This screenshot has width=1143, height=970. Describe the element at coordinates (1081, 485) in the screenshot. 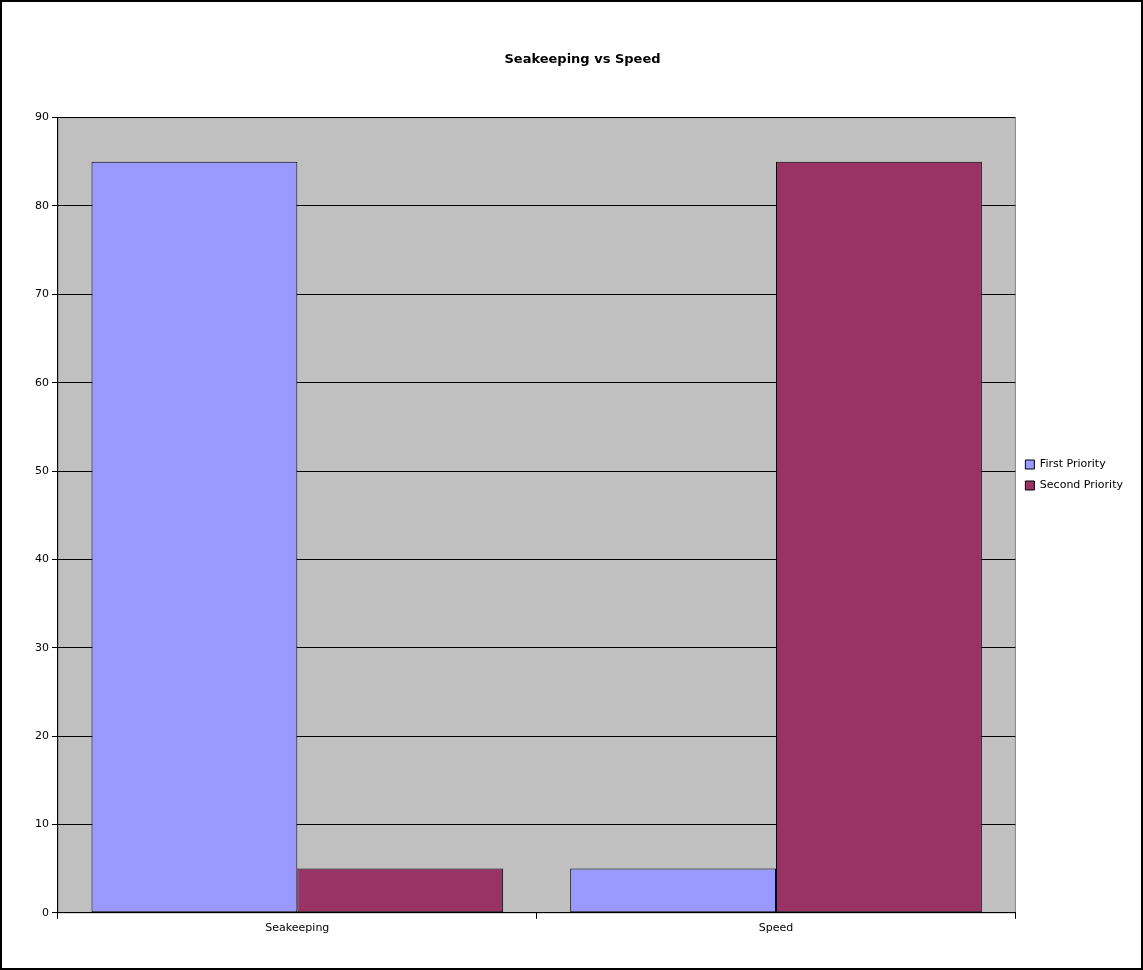

I see `legend-label: Second Priority` at that location.